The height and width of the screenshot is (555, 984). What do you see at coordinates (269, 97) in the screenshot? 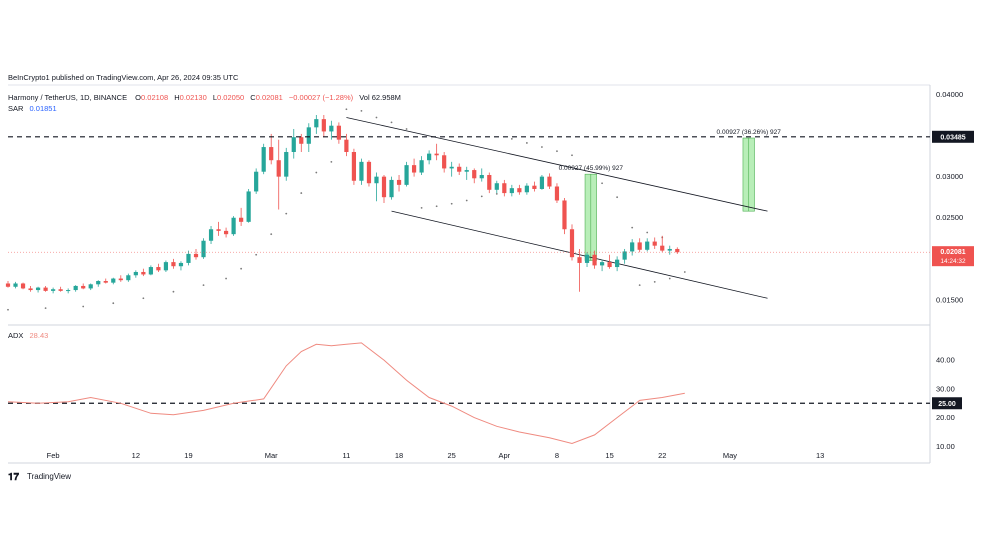
I see `close-value: 0.02081` at bounding box center [269, 97].